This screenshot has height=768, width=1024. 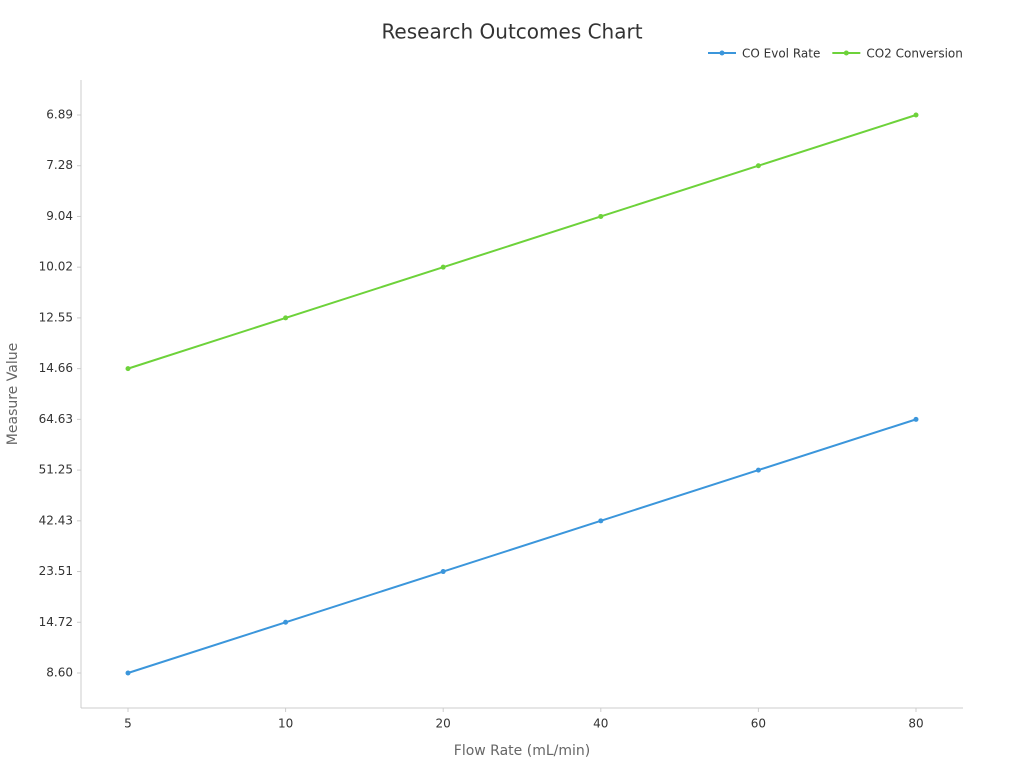 I want to click on y-tick-label: 12.55, so click(x=56, y=317).